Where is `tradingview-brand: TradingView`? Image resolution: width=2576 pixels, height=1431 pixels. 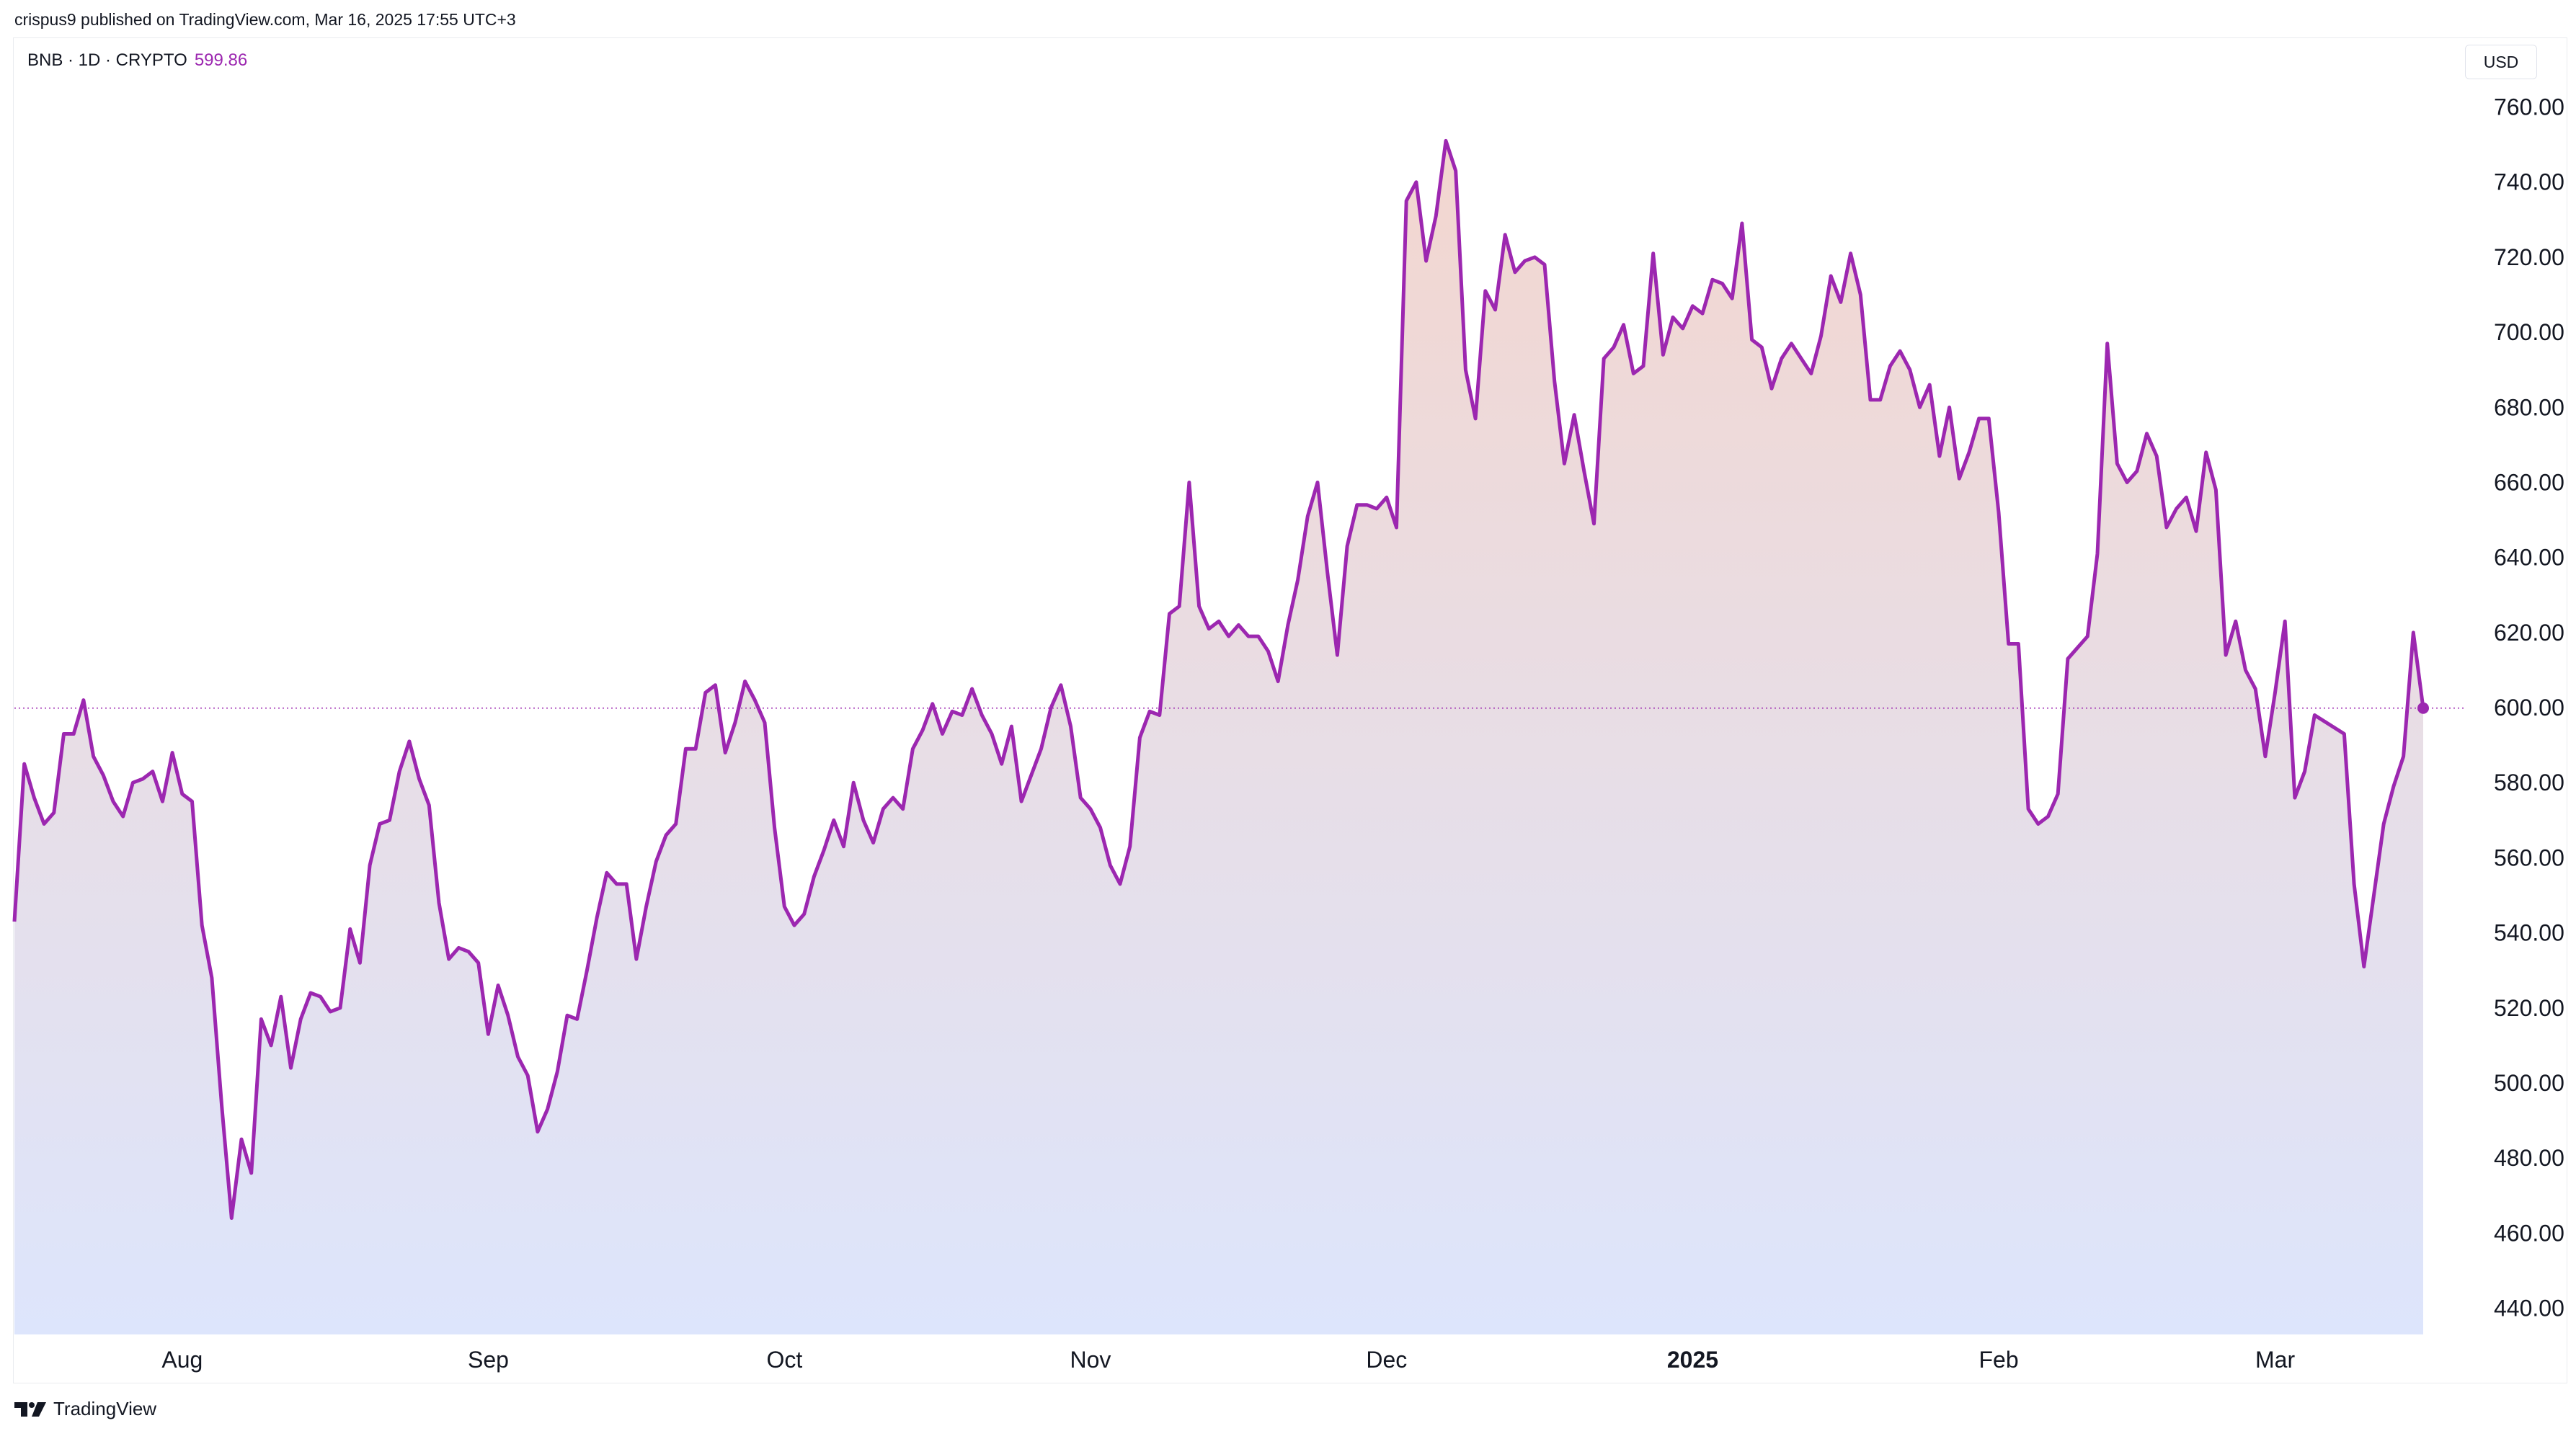 tradingview-brand: TradingView is located at coordinates (85, 1409).